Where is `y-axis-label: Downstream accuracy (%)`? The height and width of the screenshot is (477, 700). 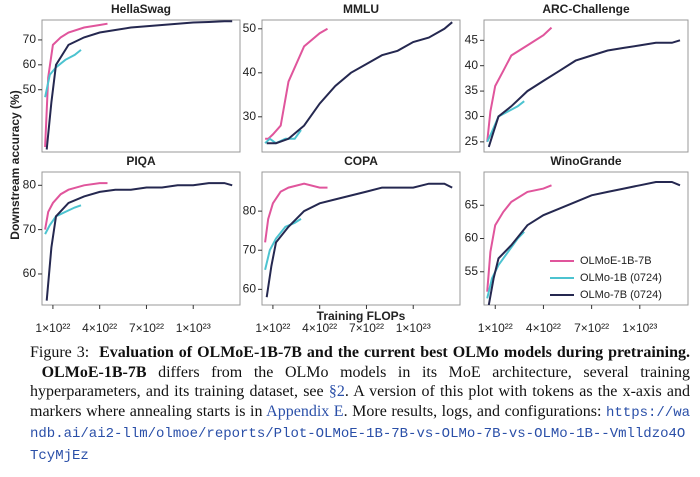 y-axis-label: Downstream accuracy (%) is located at coordinates (15, 164).